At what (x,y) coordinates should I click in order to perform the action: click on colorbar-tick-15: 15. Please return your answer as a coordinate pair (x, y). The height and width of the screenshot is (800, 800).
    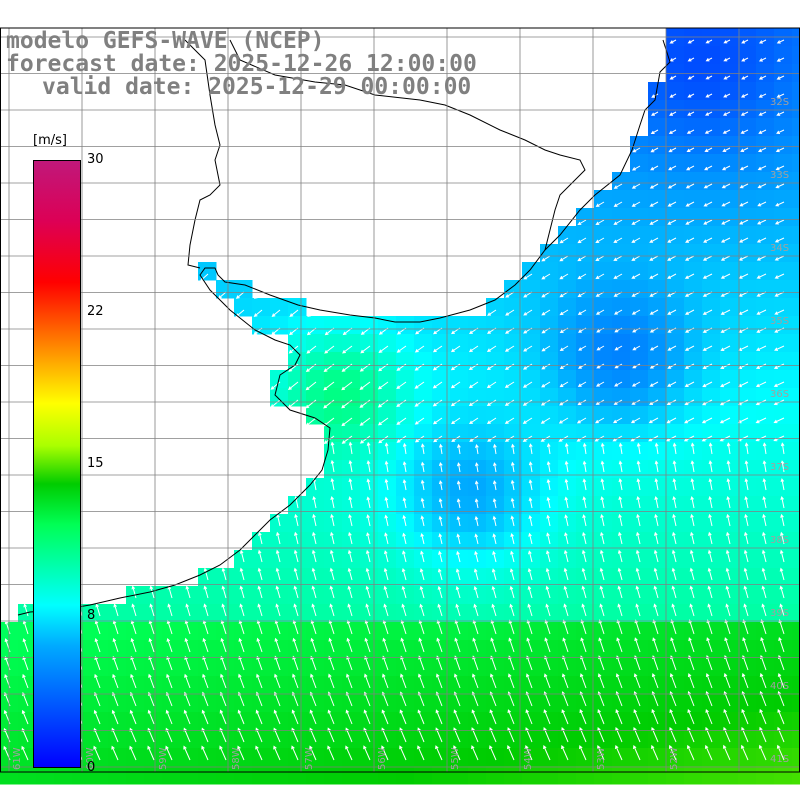
    Looking at the image, I should click on (95, 463).